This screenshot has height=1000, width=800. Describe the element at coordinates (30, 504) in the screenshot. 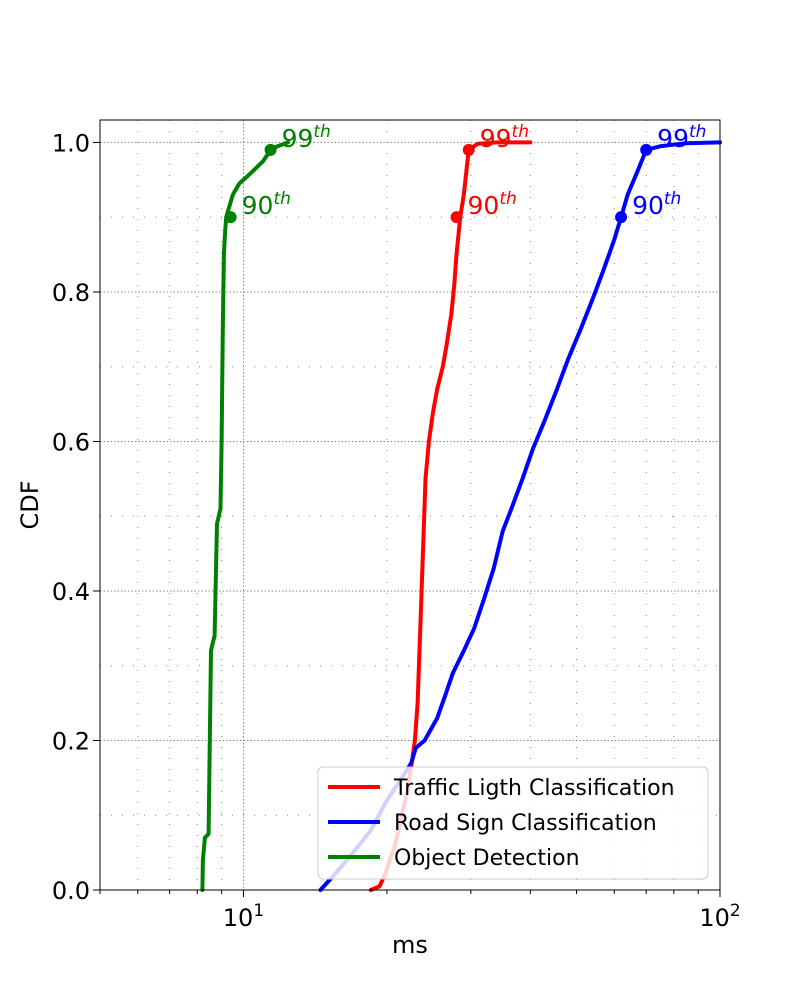

I see `y-axis-label: CDF` at that location.